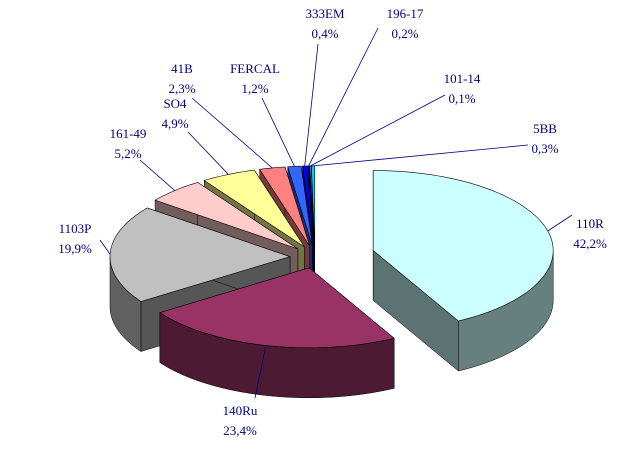 This screenshot has width=626, height=453. Describe the element at coordinates (405, 13) in the screenshot. I see `slice-label: 196-17` at that location.